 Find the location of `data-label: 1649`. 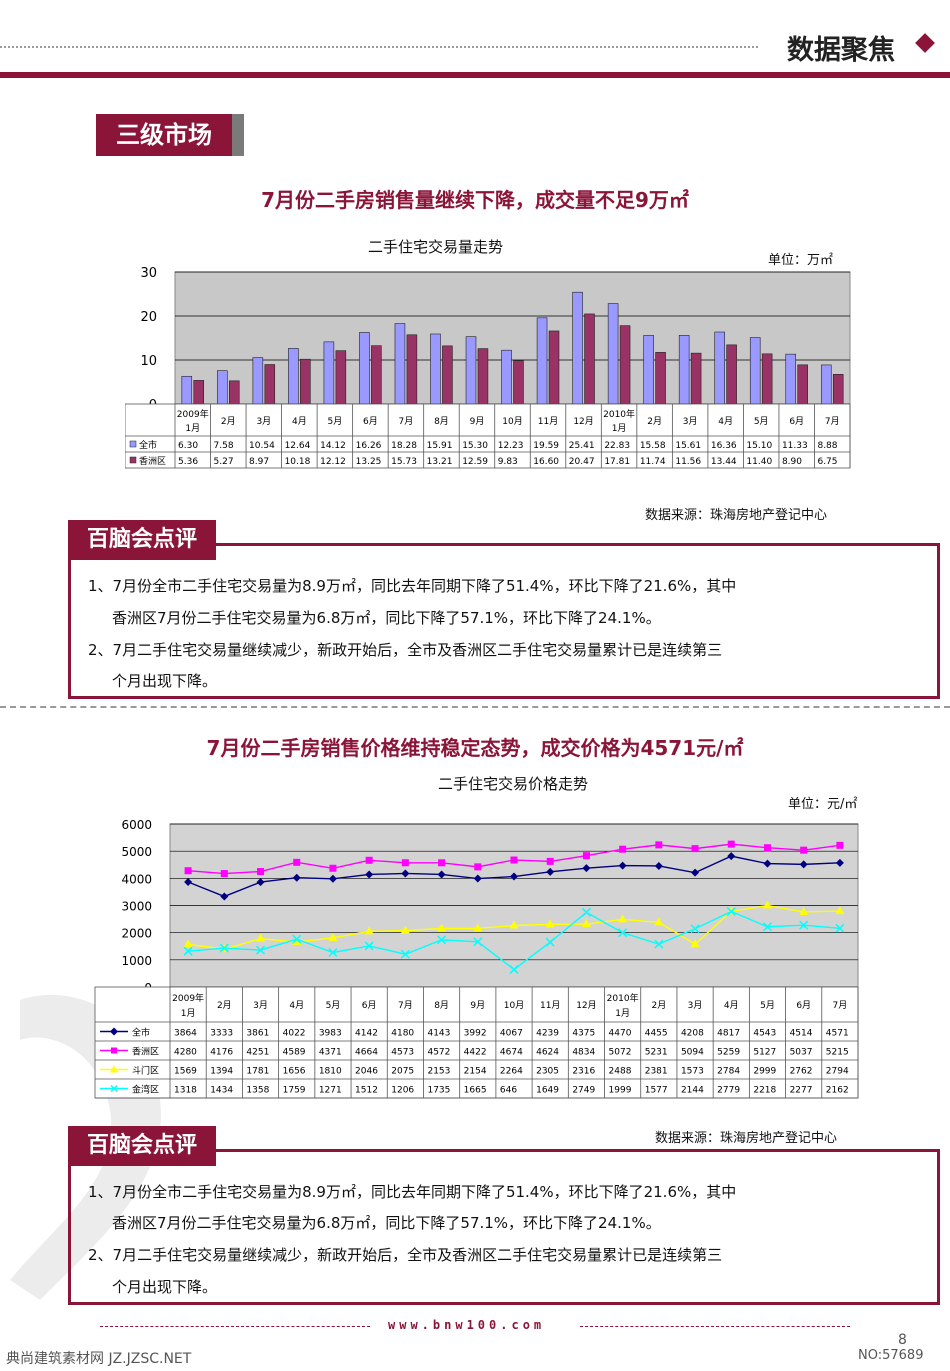

data-label: 1649 is located at coordinates (547, 1091).